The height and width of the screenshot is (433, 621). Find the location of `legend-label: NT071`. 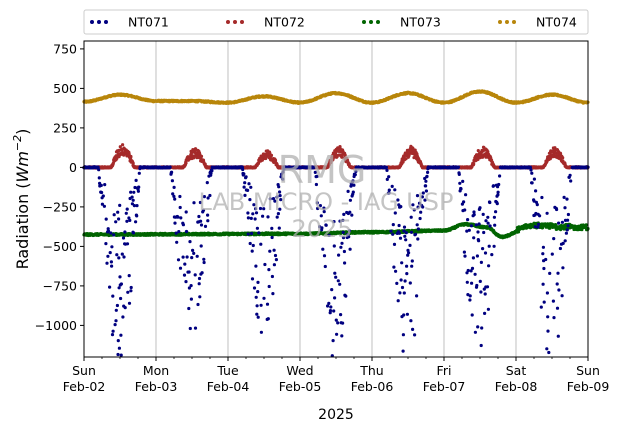

legend-label: NT071 is located at coordinates (148, 22).